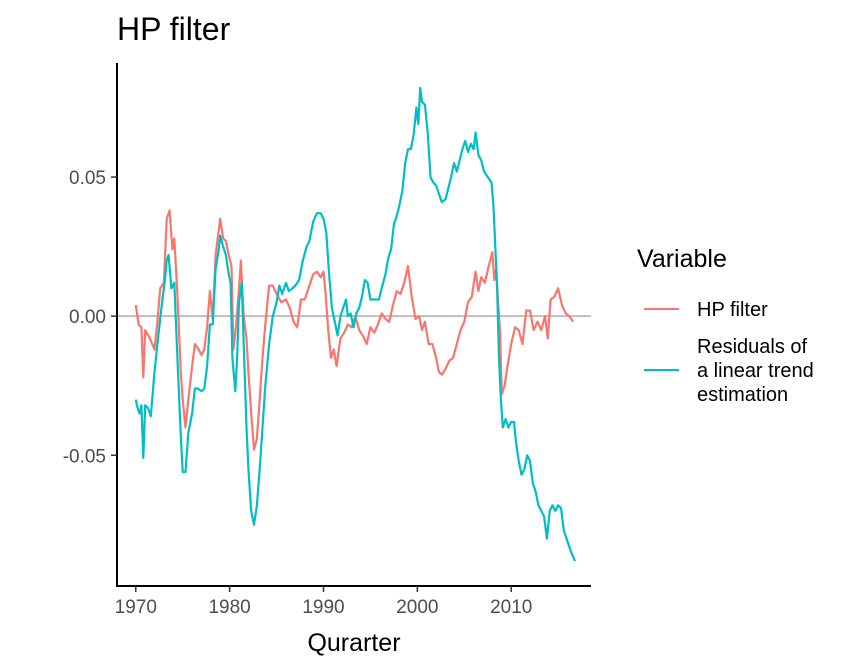 The width and height of the screenshot is (864, 672). What do you see at coordinates (353, 643) in the screenshot?
I see `x-axis-title: Qurarter` at bounding box center [353, 643].